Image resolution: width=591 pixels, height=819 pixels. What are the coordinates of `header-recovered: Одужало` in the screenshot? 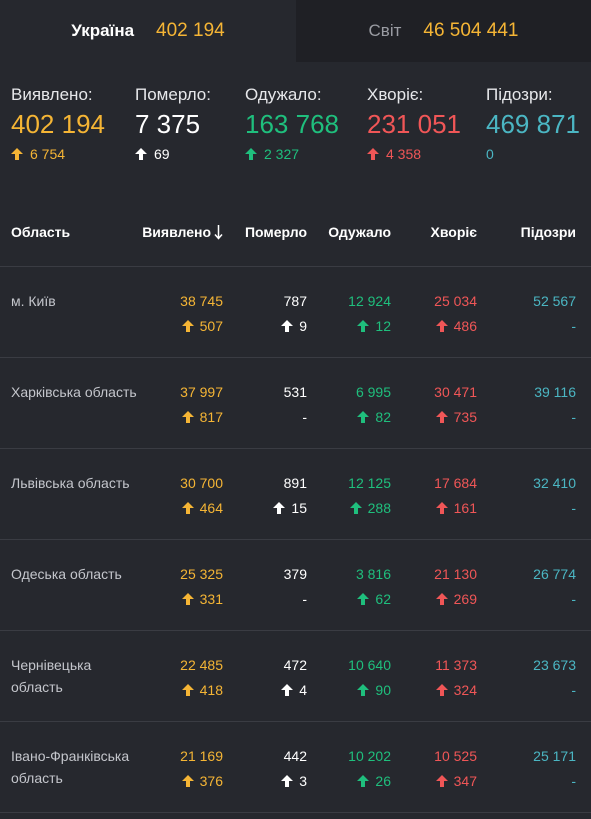 It's located at (359, 232).